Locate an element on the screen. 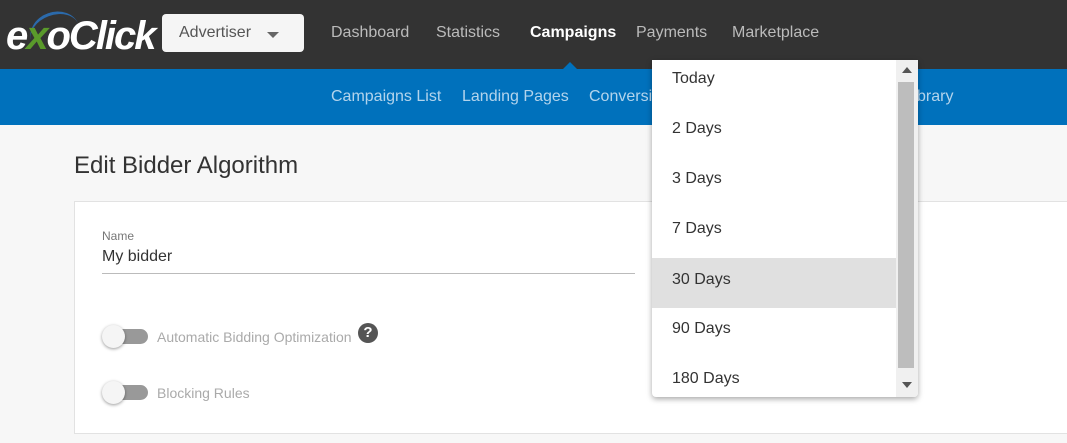 The image size is (1067, 443). option-2-days: 2 Days is located at coordinates (697, 128).